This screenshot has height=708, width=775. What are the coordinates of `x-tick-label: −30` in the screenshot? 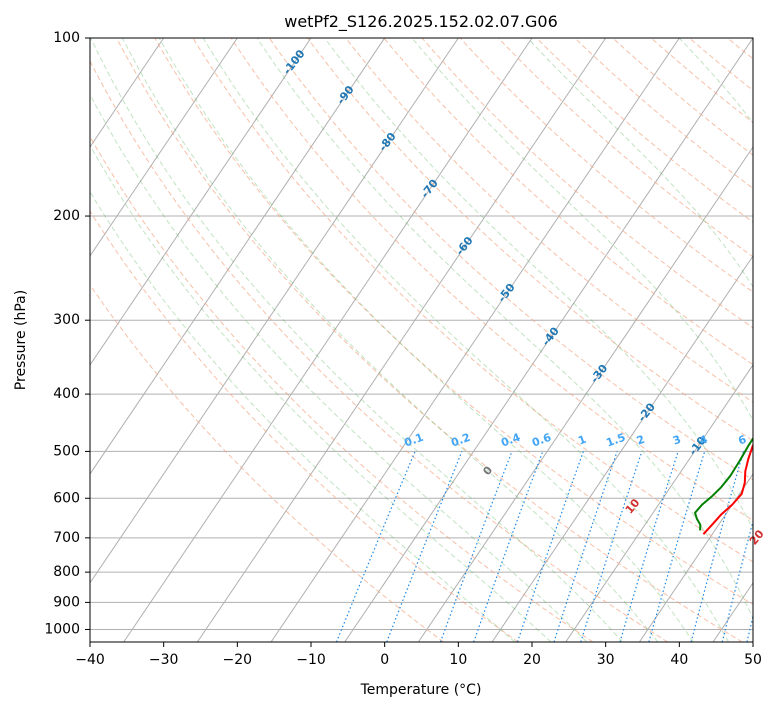 It's located at (164, 660).